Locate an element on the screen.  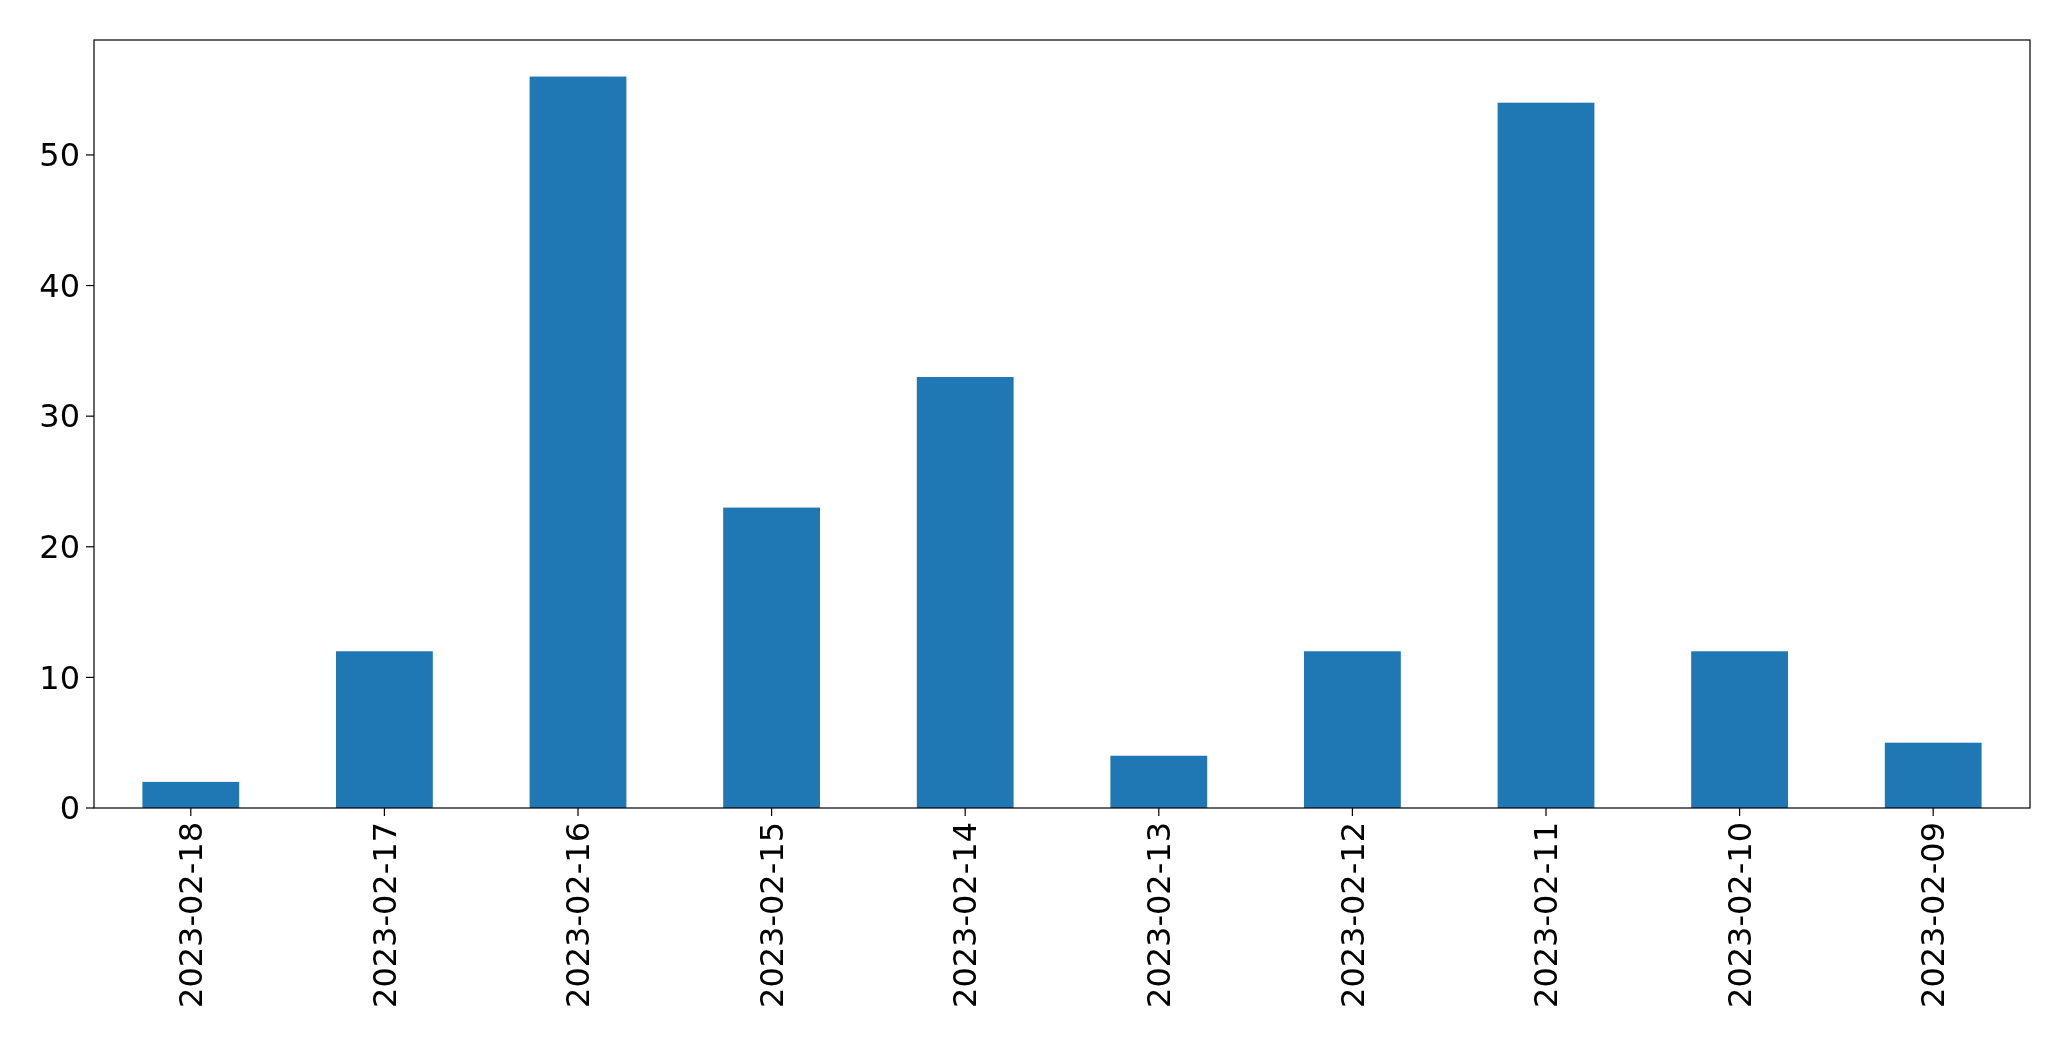
x-tick-label: 2023-02-17 is located at coordinates (384, 915).